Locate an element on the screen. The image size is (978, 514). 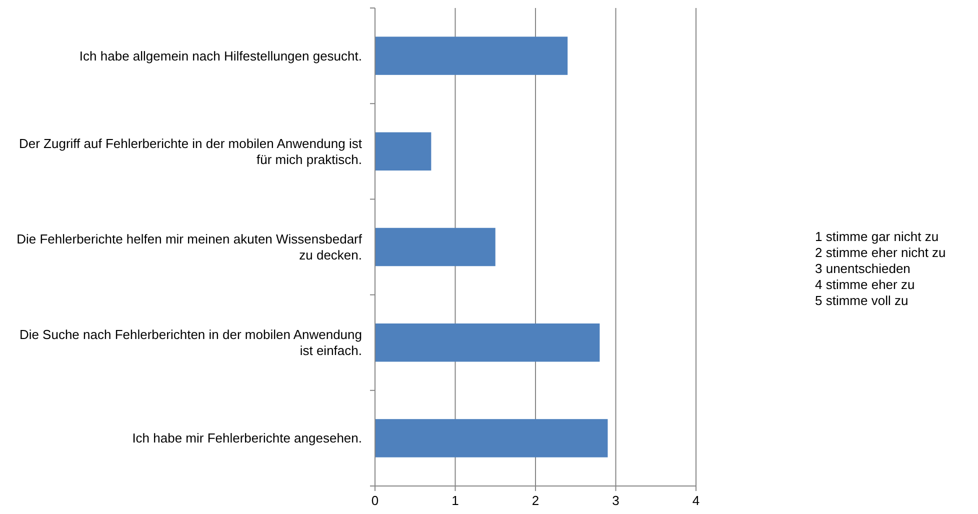
x-tick-label: 4 is located at coordinates (696, 500).